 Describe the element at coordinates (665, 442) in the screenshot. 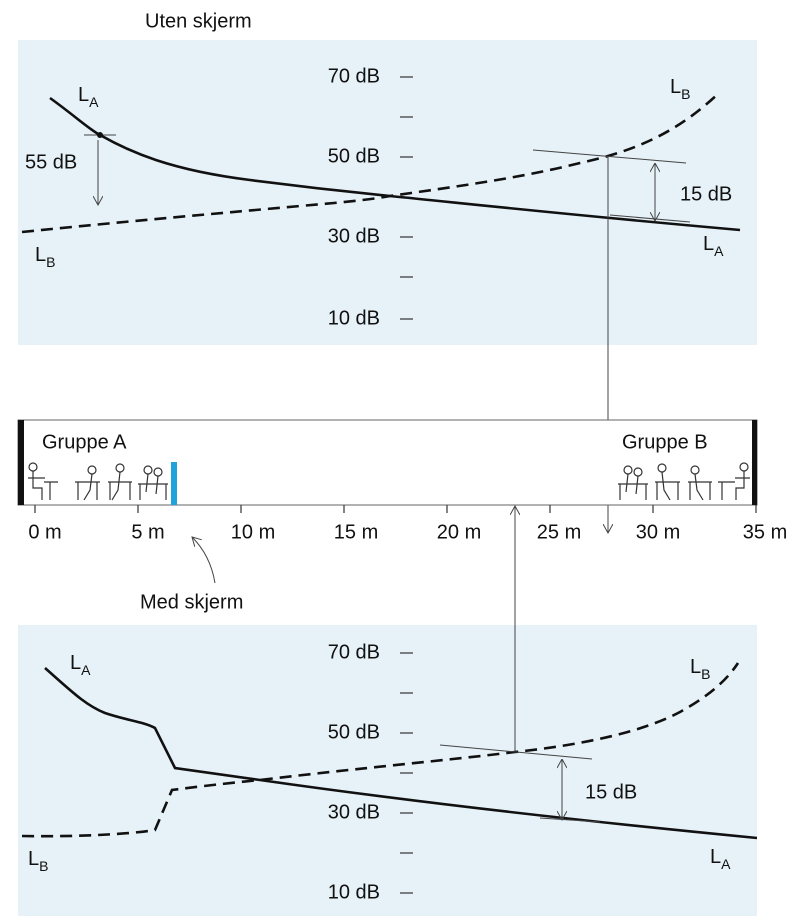

I see `group-label: Gruppe B` at that location.